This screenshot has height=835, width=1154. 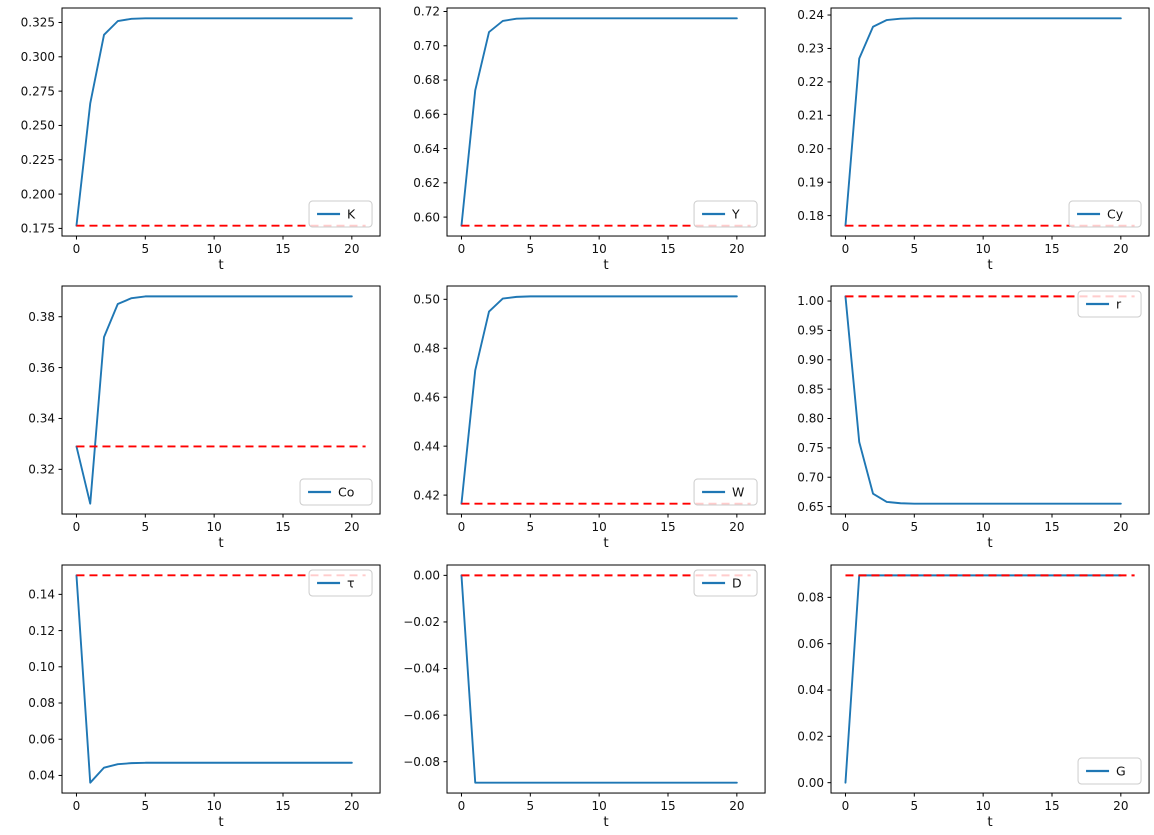 I want to click on legend-label: r, so click(x=1119, y=304).